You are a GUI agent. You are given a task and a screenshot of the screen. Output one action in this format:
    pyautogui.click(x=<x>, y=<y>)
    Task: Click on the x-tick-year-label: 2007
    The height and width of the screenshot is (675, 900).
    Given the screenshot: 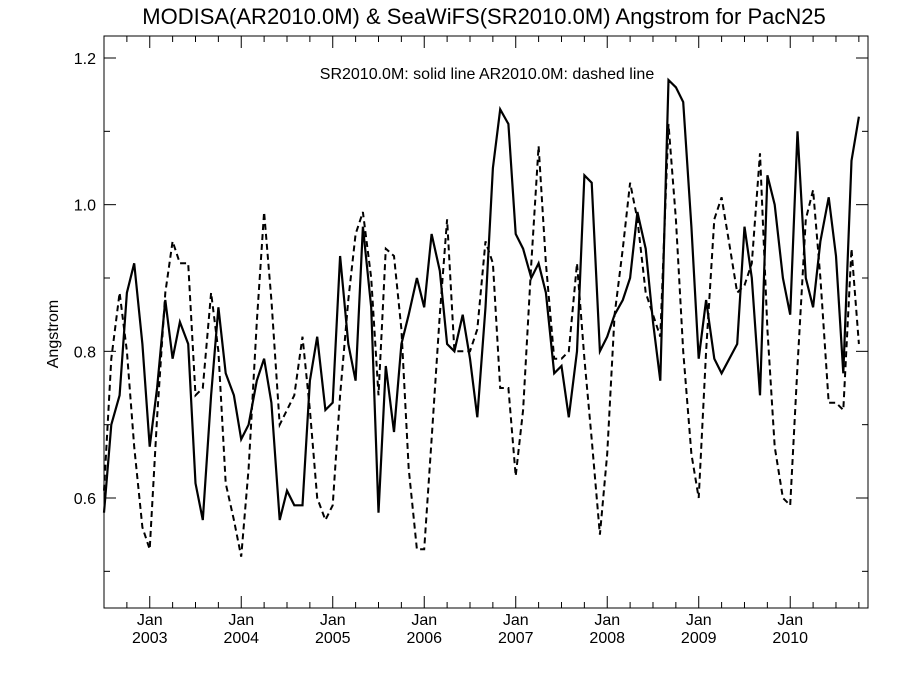 What is the action you would take?
    pyautogui.click(x=516, y=638)
    